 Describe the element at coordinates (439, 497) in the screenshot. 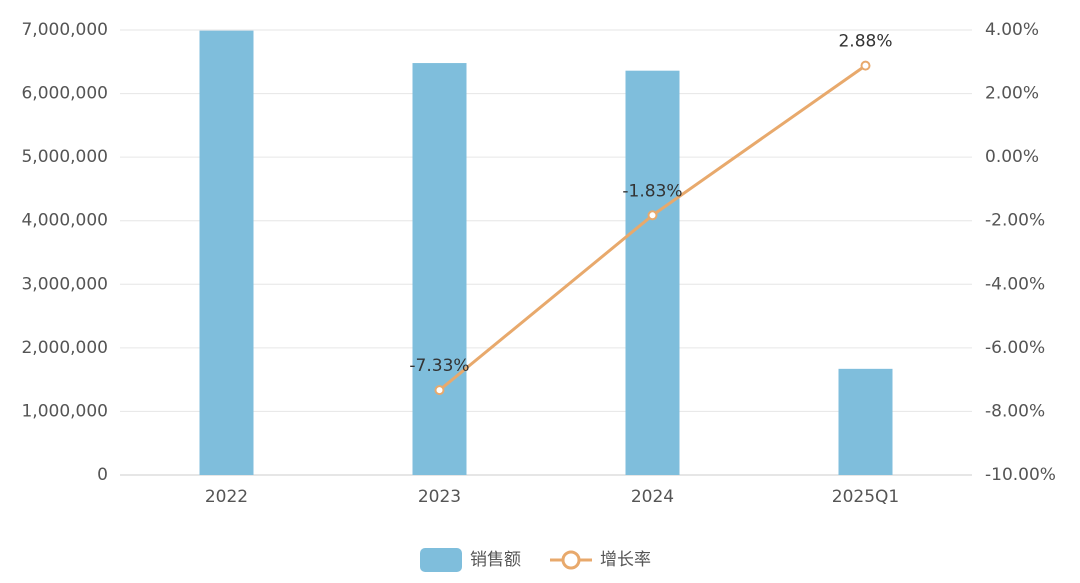

I see `x-tick-label: 2023` at that location.